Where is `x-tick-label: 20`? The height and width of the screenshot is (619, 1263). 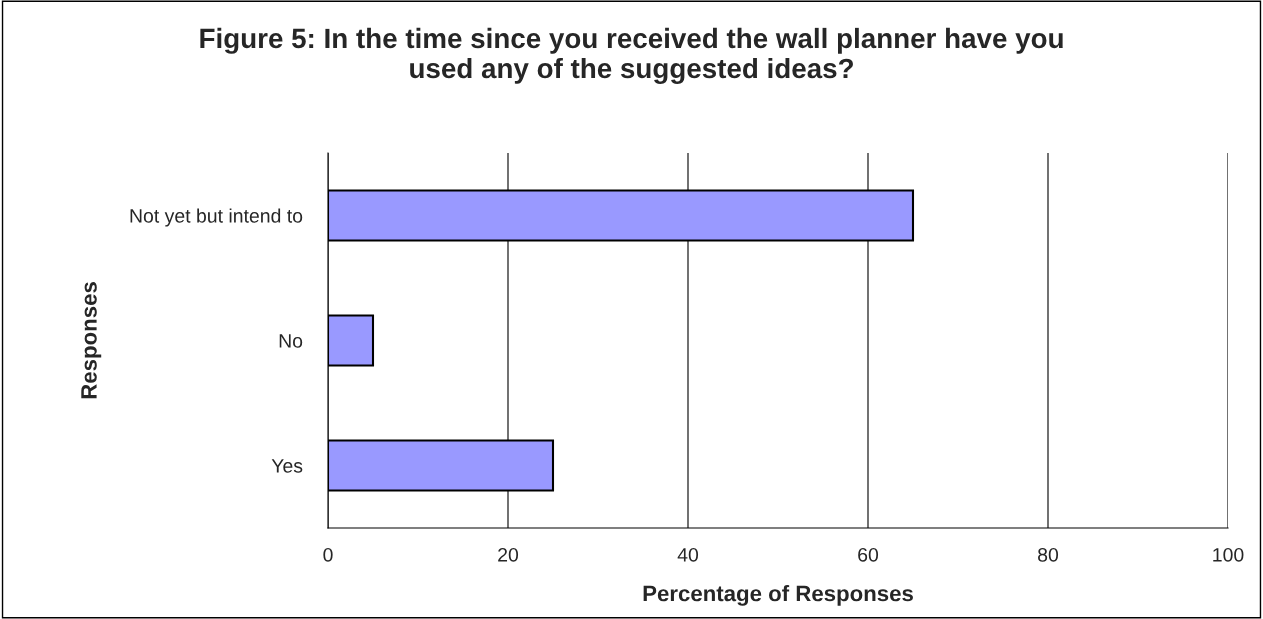
x-tick-label: 20 is located at coordinates (508, 554).